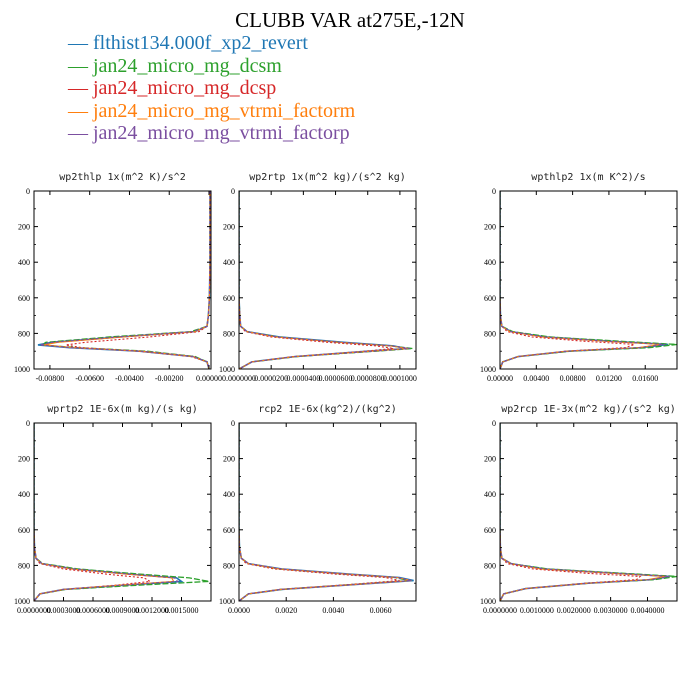 Image resolution: width=700 pixels, height=700 pixels. What do you see at coordinates (327, 177) in the screenshot?
I see `panel-title: wp2rtp 1x(m^2 kg)/(s^2 kg)` at bounding box center [327, 177].